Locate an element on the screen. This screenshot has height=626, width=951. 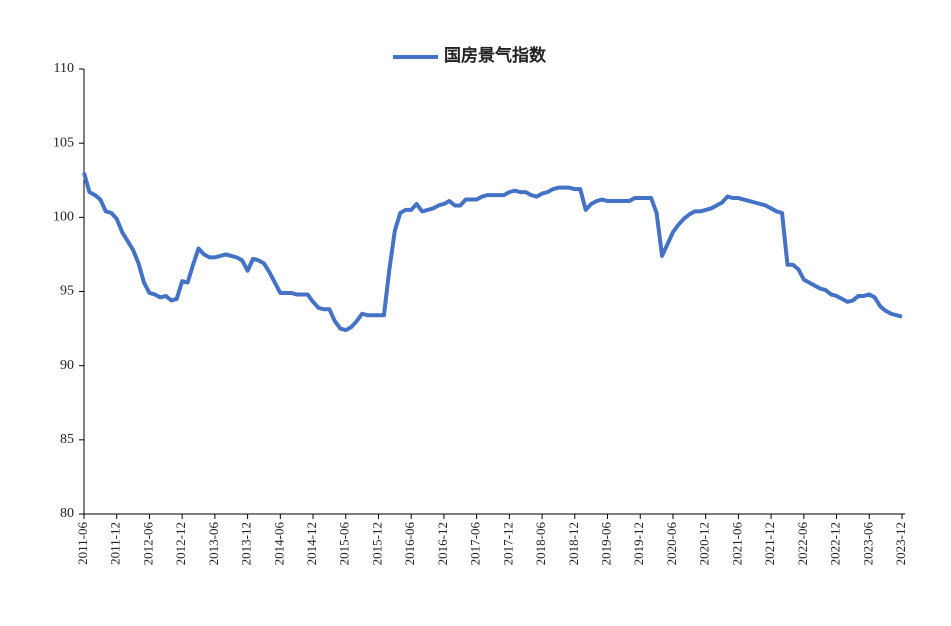
x-tick-label: 2011-06 is located at coordinates (82, 543).